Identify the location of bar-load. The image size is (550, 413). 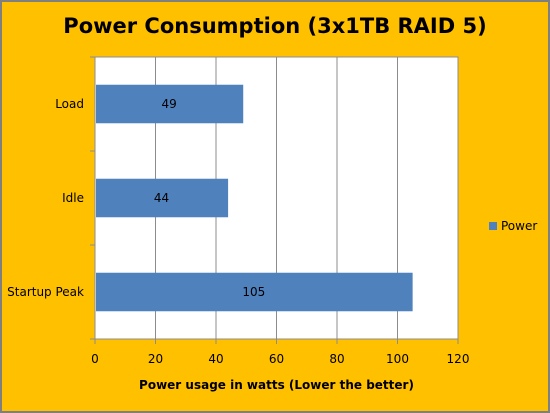
(170, 104).